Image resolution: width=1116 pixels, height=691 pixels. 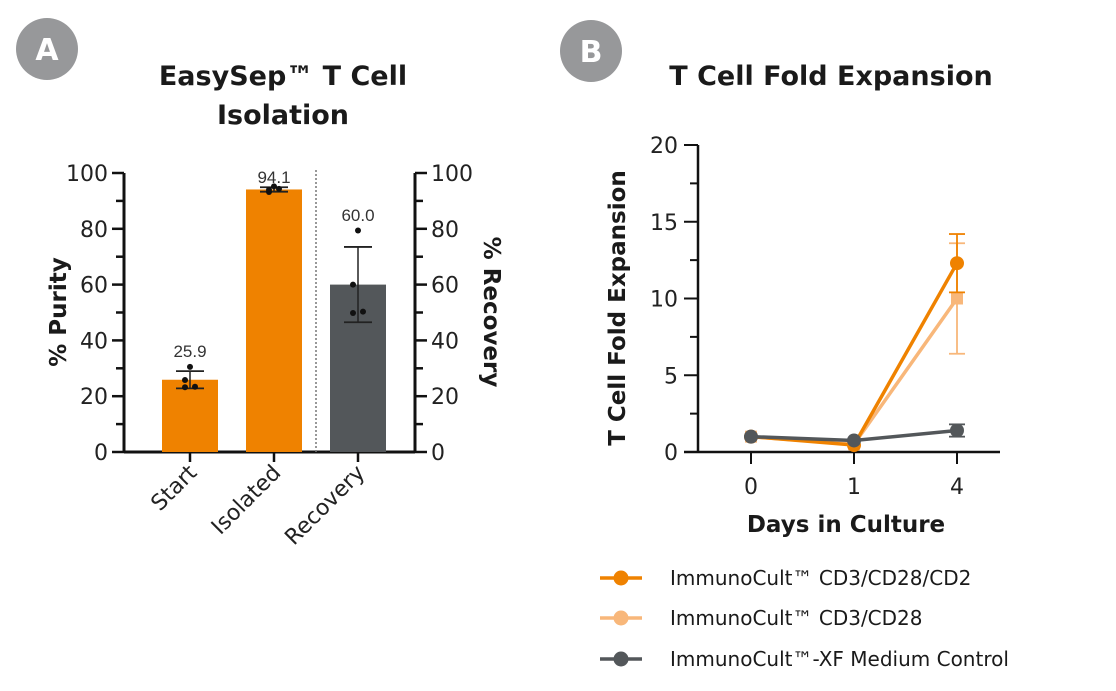 What do you see at coordinates (664, 146) in the screenshot?
I see `y-tick-label: 20` at bounding box center [664, 146].